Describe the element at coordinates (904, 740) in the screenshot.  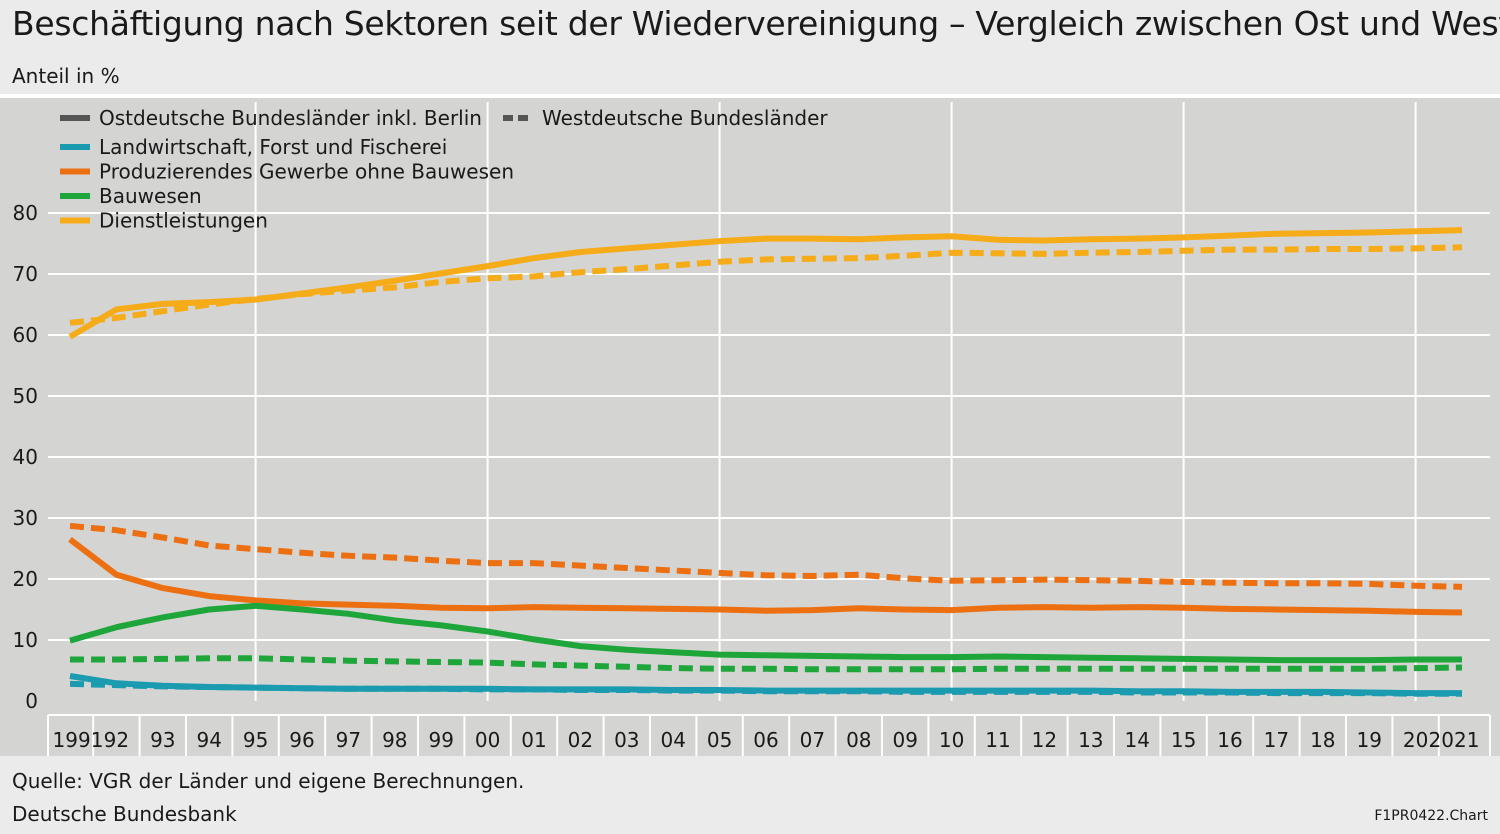
I see `x-tick-label: 09` at that location.